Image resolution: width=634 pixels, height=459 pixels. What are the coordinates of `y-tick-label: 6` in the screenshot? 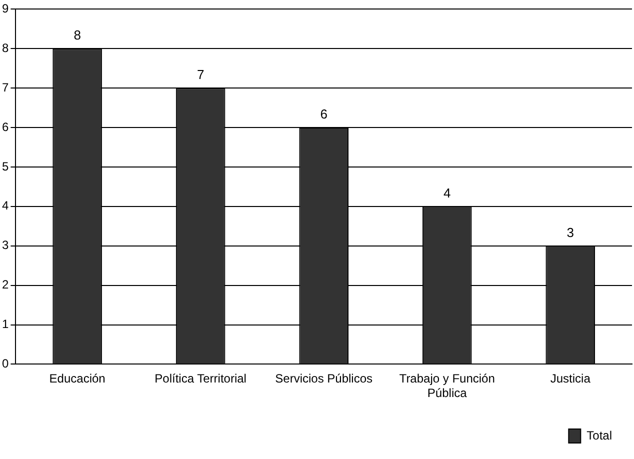 It's located at (5, 127).